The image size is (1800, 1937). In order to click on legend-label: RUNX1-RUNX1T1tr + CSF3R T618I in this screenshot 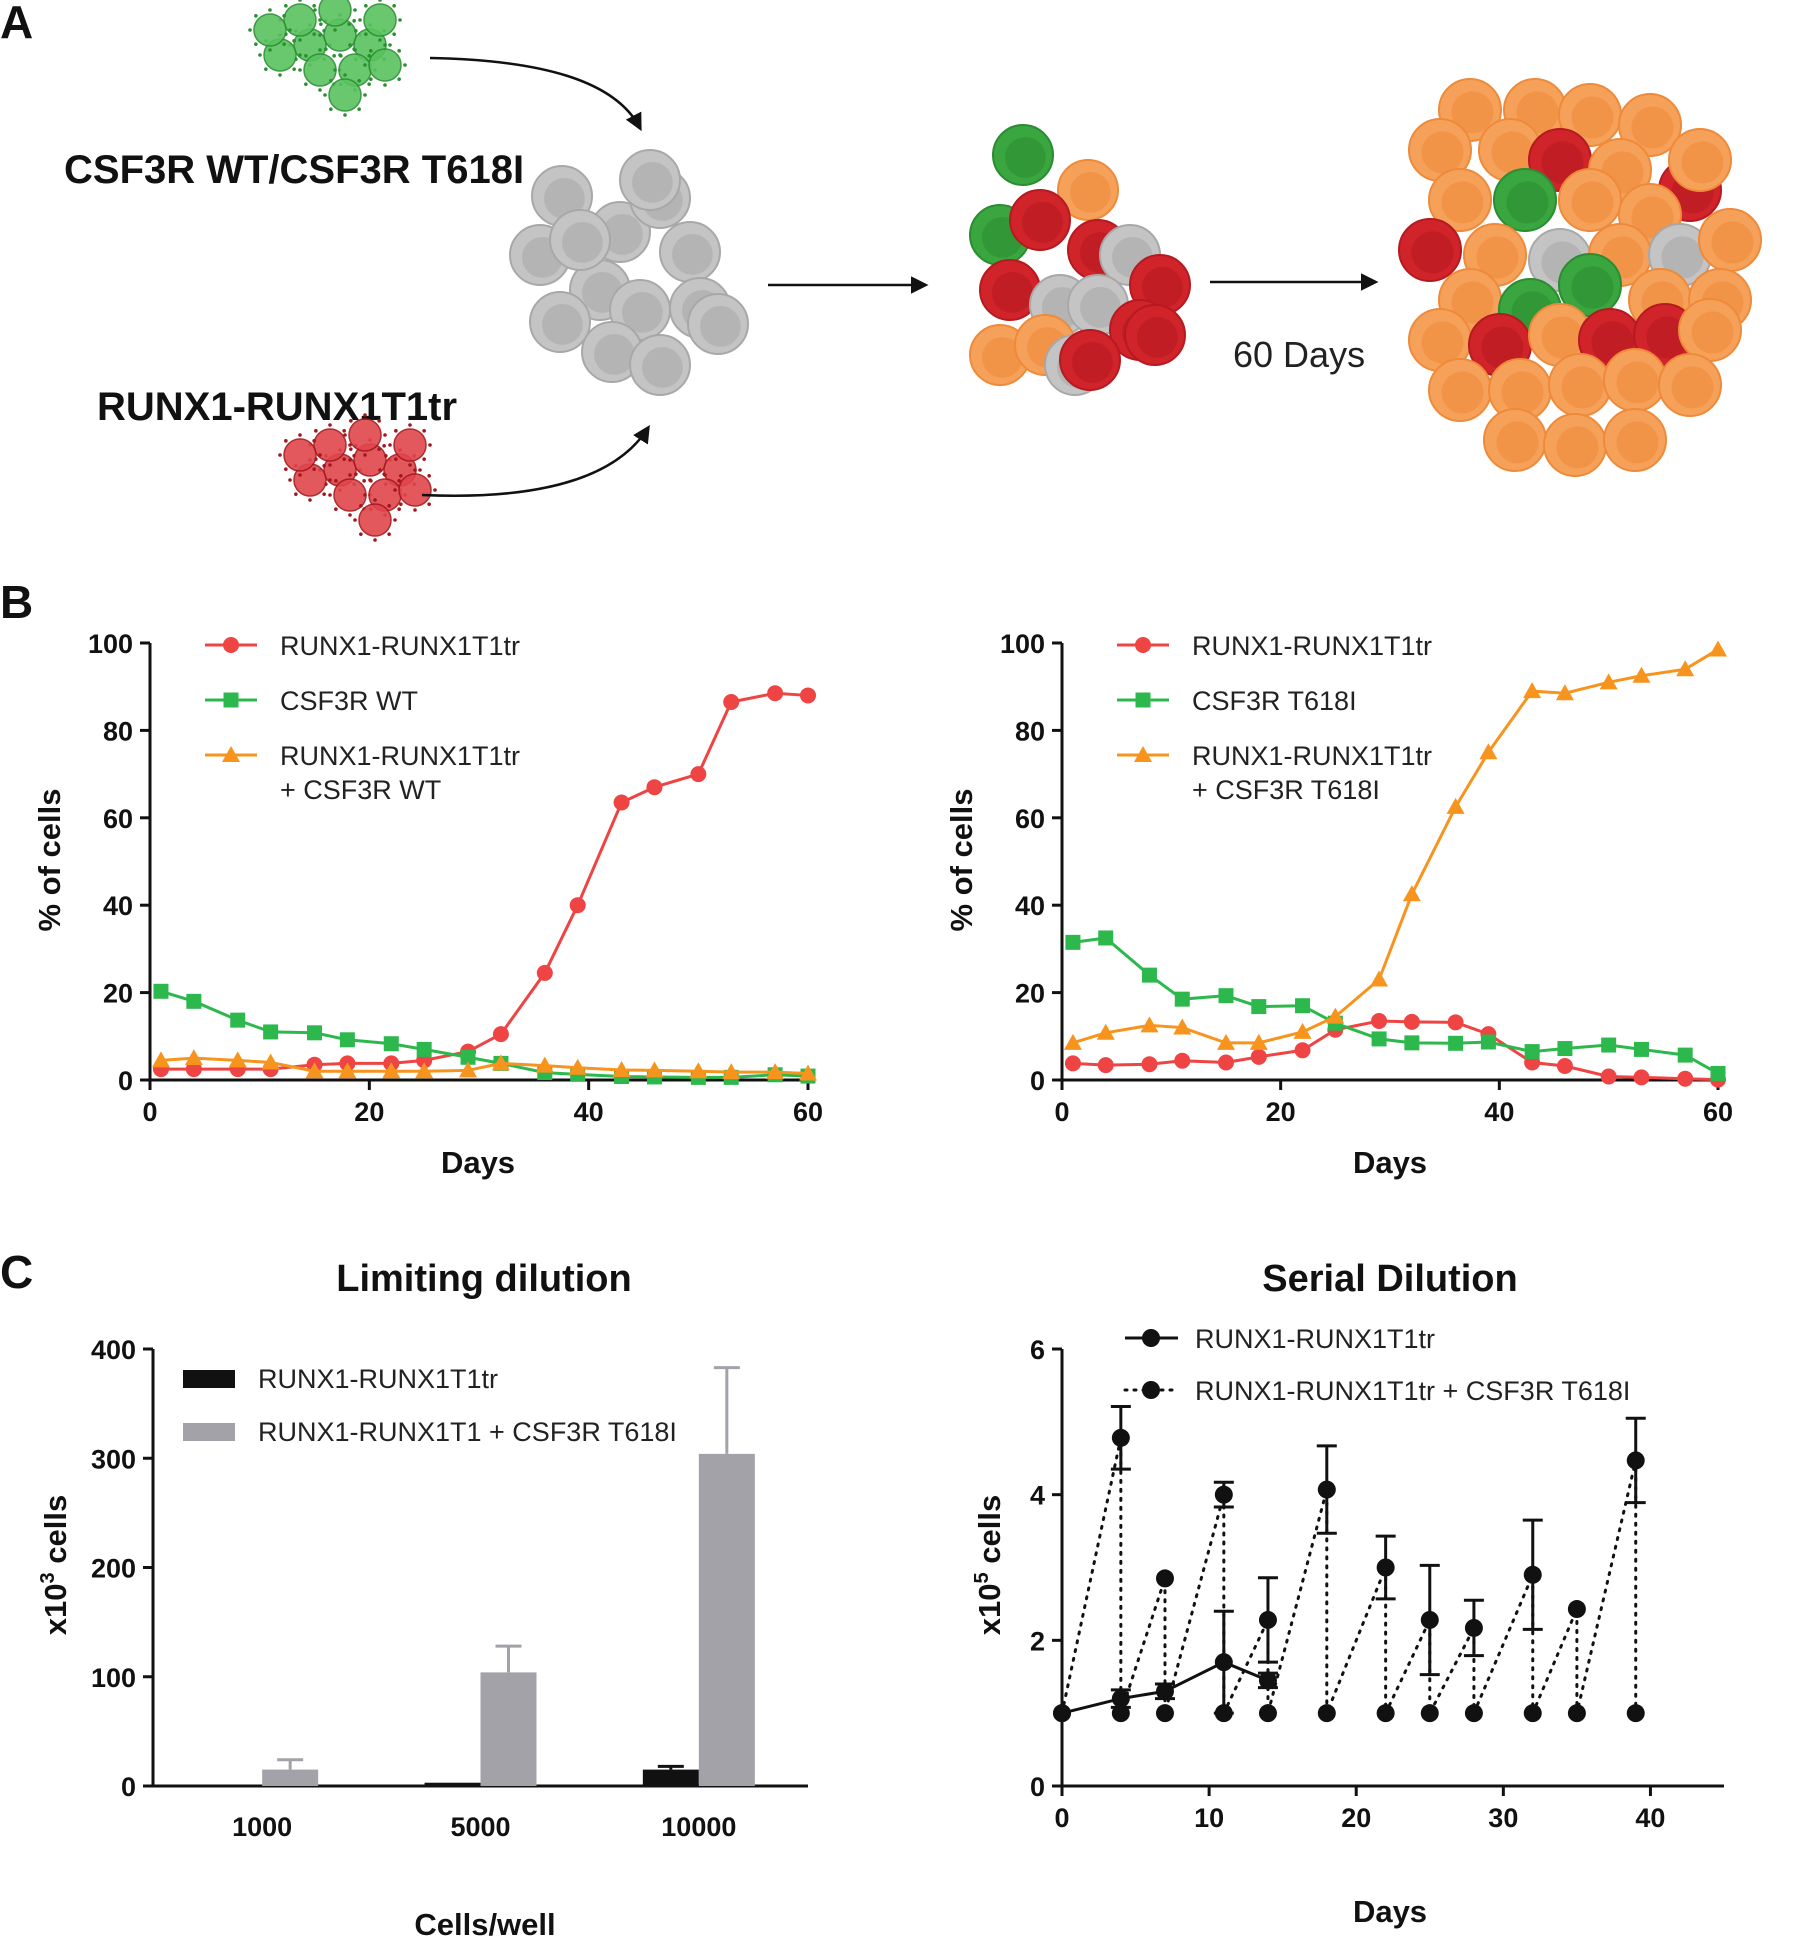, I will do `click(1412, 1391)`.